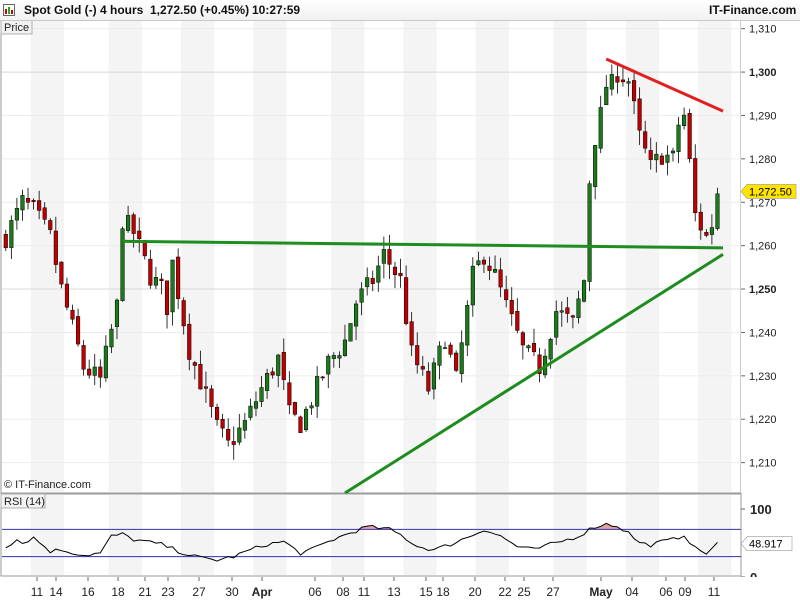 Image resolution: width=800 pixels, height=600 pixels. I want to click on price-tick-label: 1,260, so click(763, 247).